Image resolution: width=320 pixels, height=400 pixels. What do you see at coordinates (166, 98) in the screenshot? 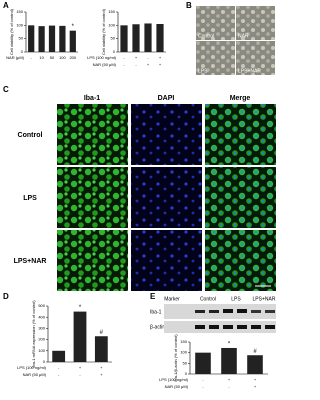
I see `column-header: DAPI` at bounding box center [166, 98].